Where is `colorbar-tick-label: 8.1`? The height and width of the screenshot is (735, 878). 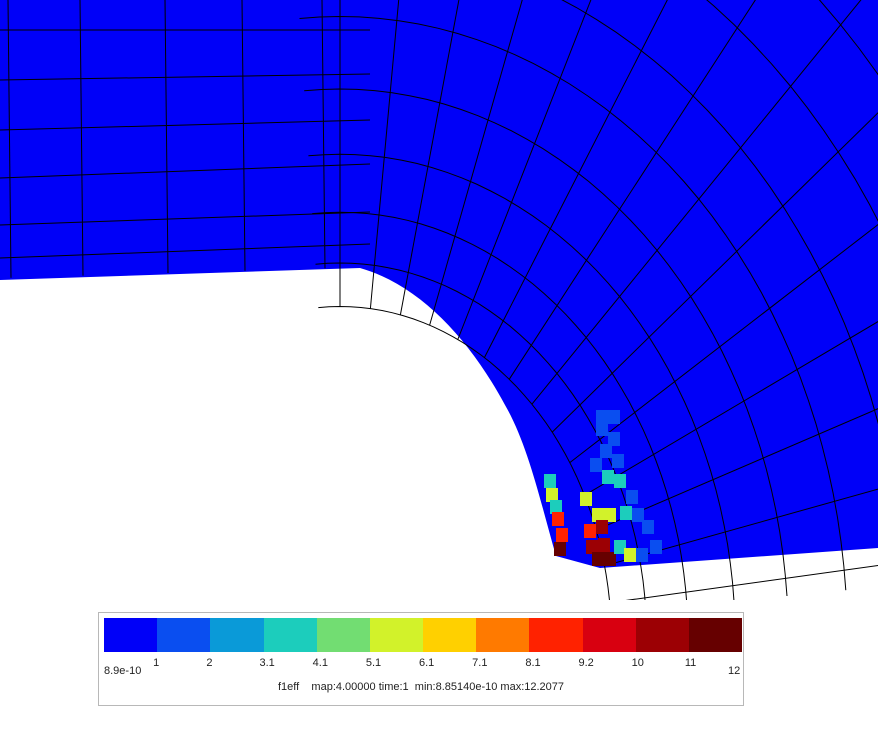 colorbar-tick-label: 8.1 is located at coordinates (533, 663).